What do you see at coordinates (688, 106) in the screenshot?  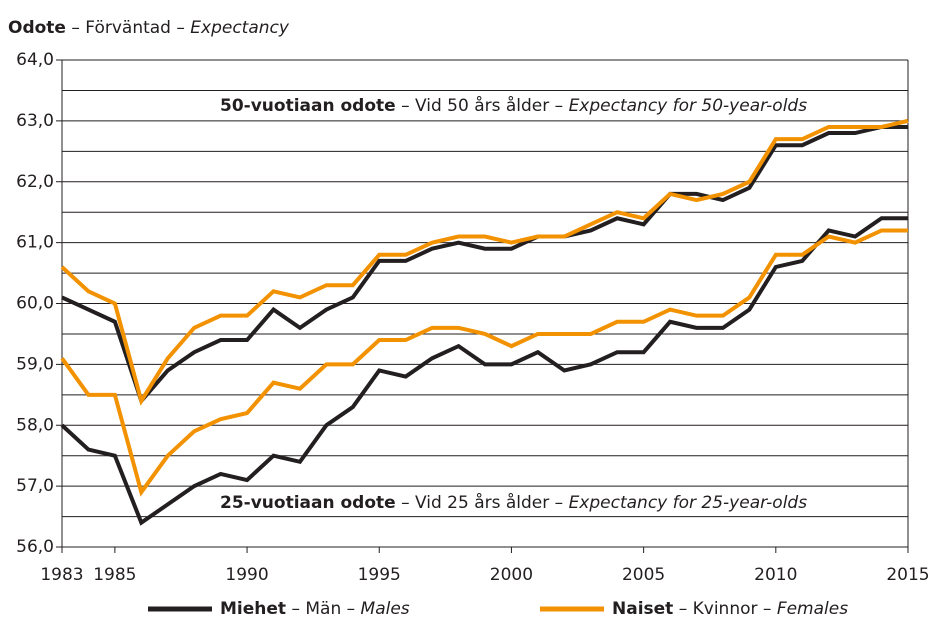 I see `italic-part: Expectancy for 50-year-olds` at bounding box center [688, 106].